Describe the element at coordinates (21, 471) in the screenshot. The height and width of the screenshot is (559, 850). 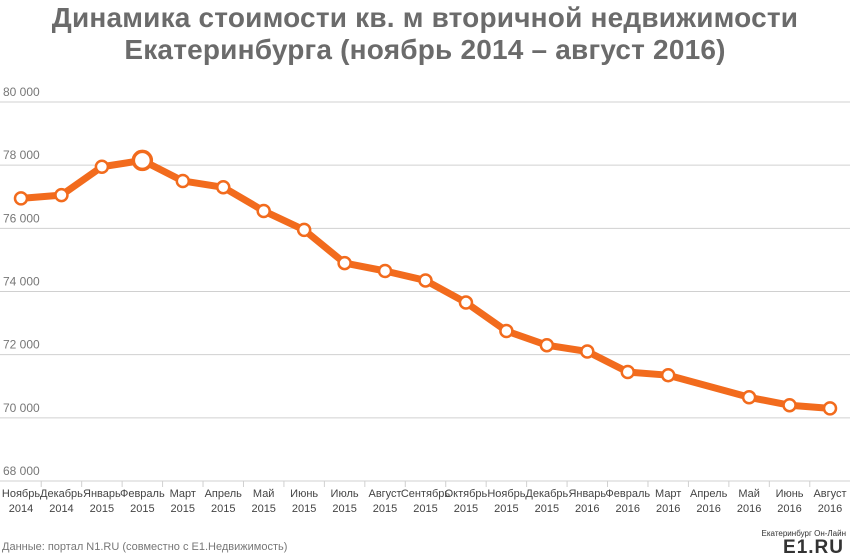
I see `y-tick-label: 68 000` at that location.